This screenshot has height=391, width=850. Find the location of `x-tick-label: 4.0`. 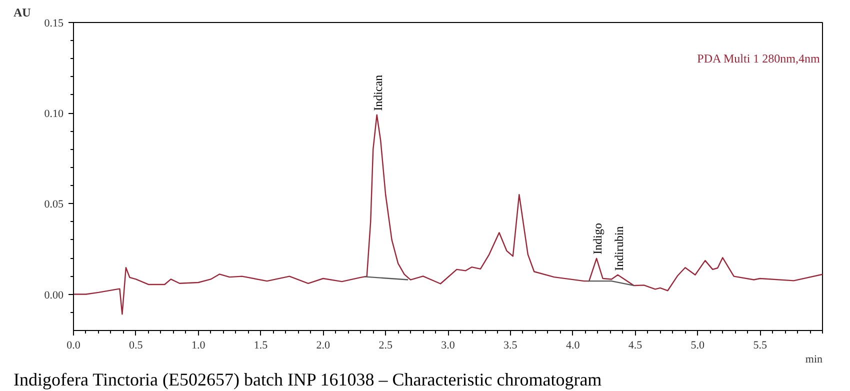

x-tick-label: 4.0 is located at coordinates (573, 346).